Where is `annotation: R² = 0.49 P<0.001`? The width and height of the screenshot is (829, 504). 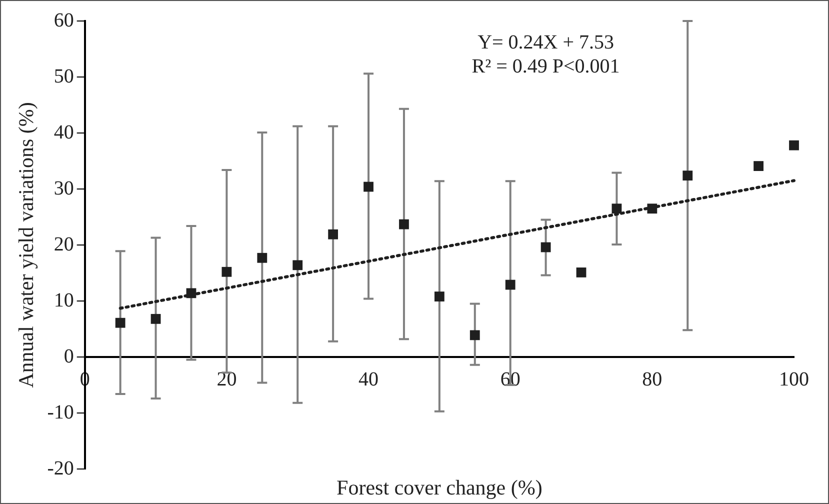 annotation: R² = 0.49 P<0.001 is located at coordinates (546, 66).